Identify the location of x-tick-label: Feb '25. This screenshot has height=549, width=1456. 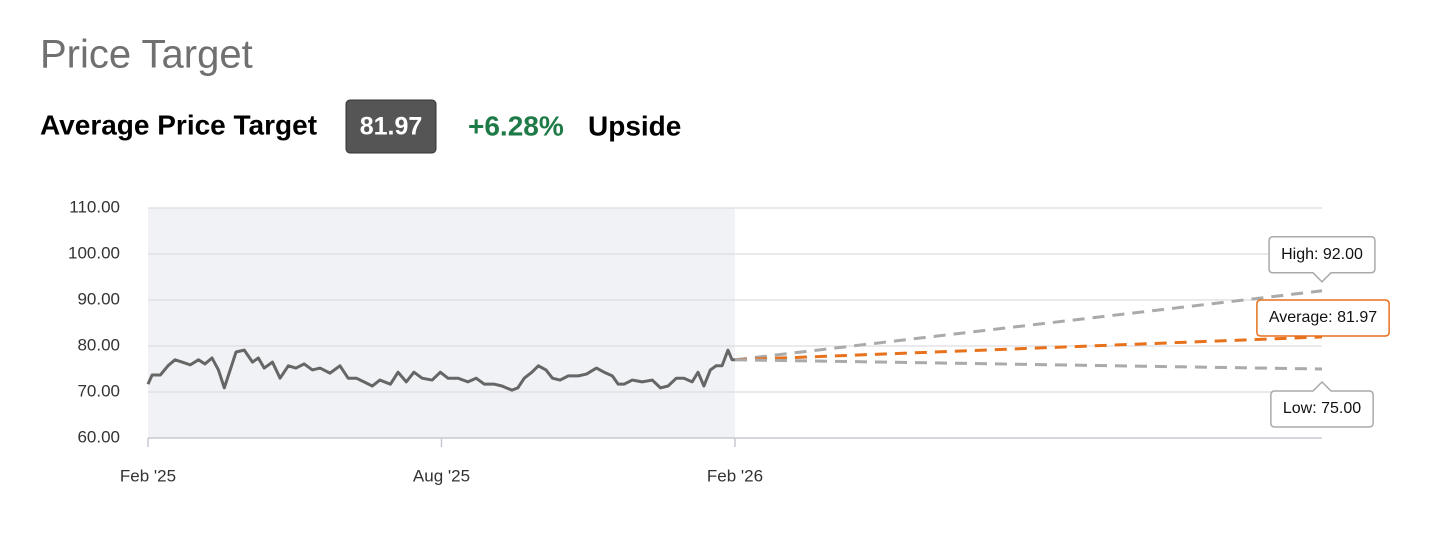
(148, 475).